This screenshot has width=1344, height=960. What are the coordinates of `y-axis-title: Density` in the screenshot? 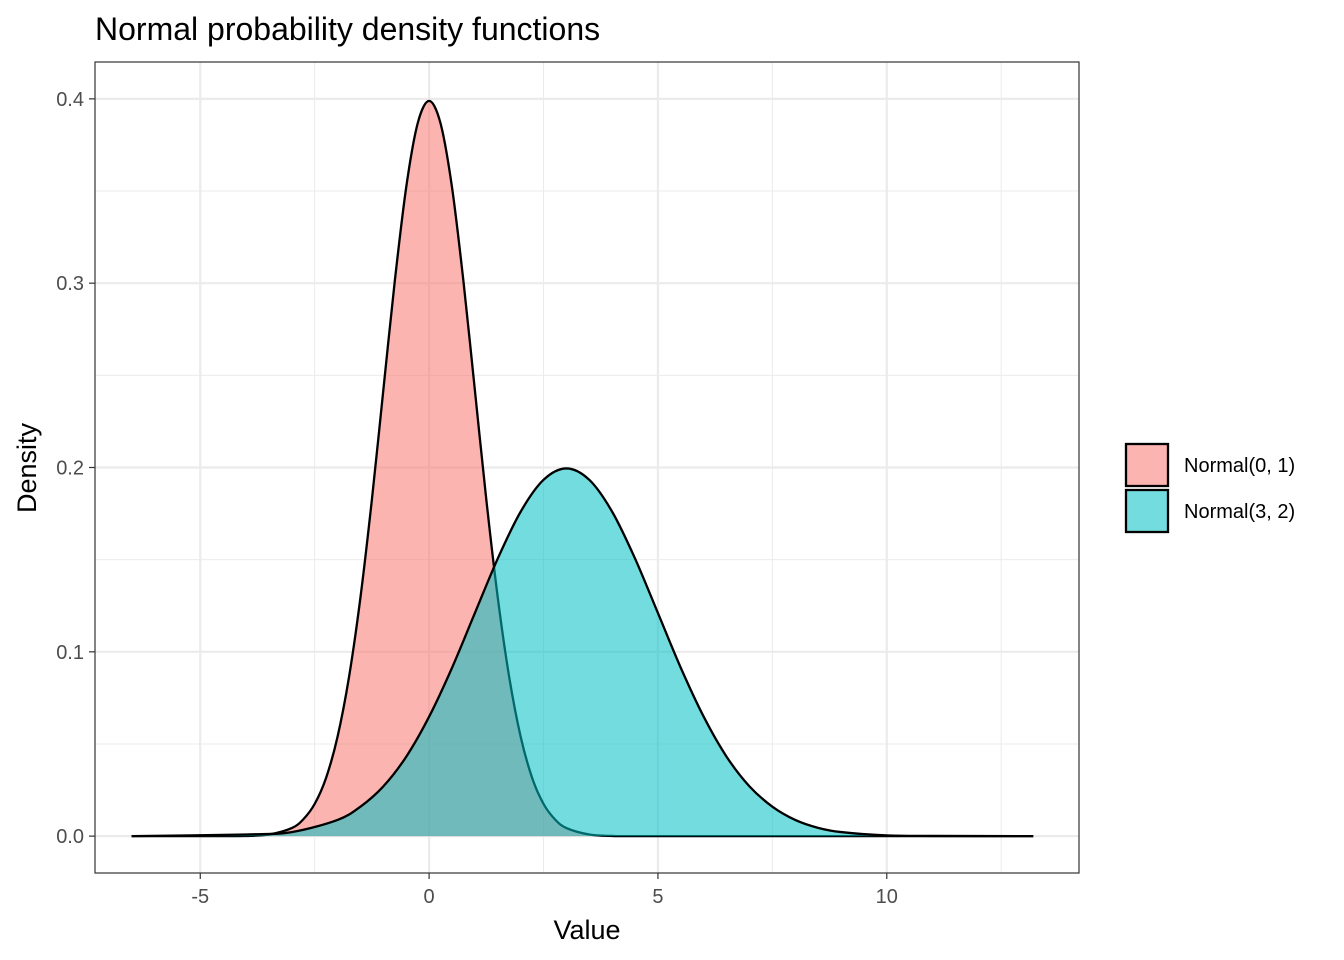 It's located at (27, 467).